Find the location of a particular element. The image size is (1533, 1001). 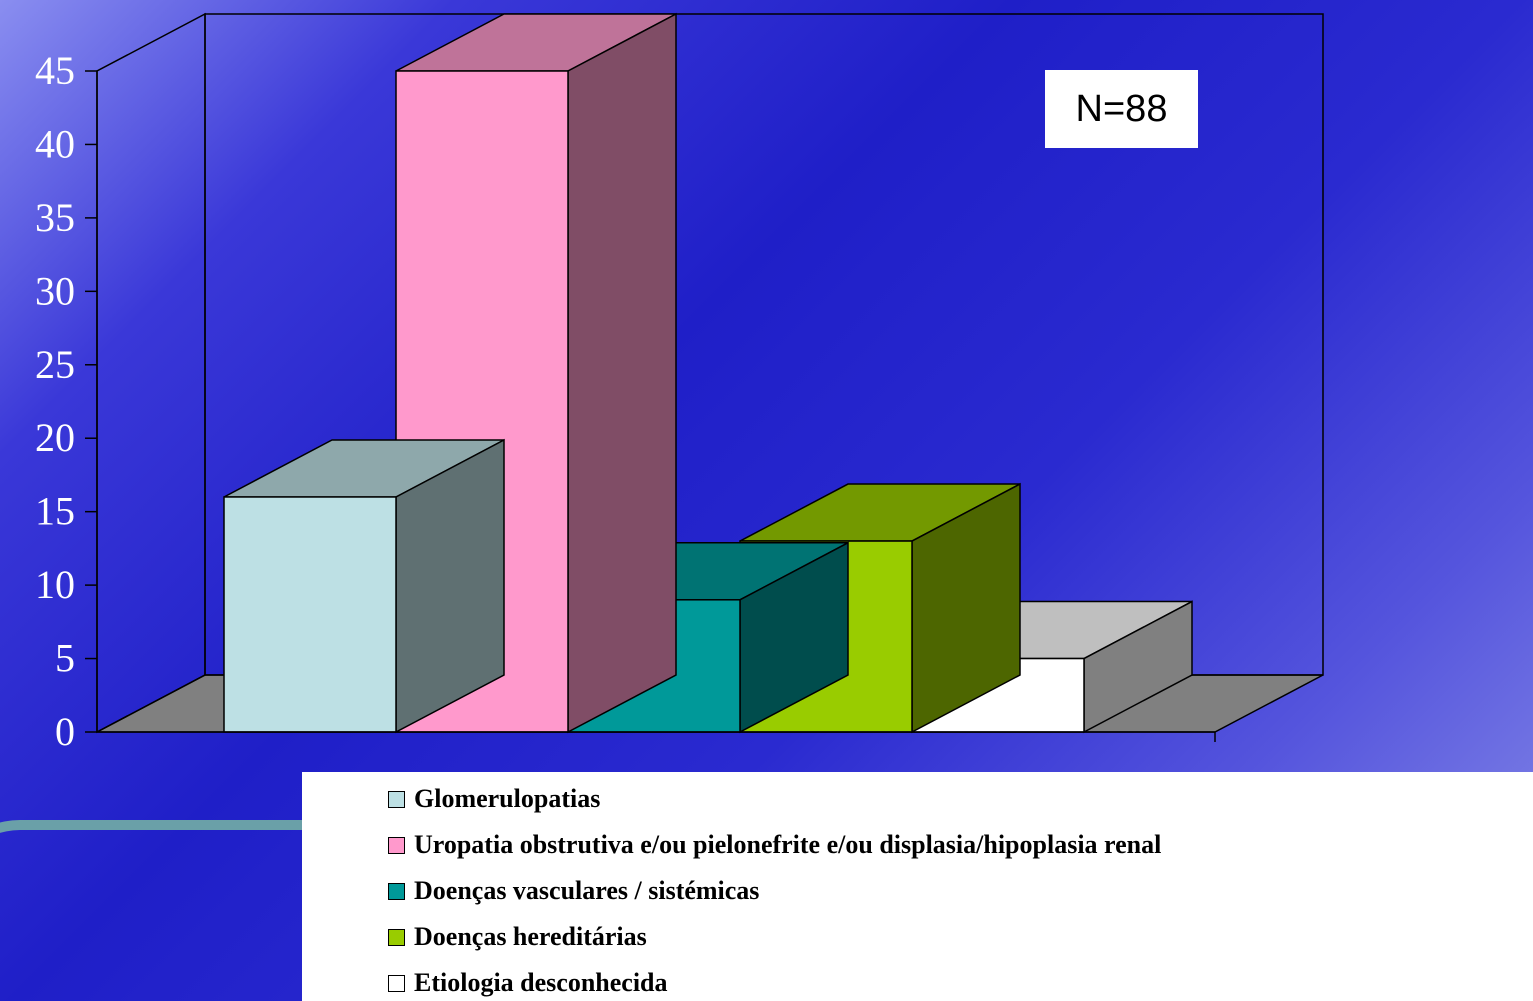

bar-front is located at coordinates (310, 614).